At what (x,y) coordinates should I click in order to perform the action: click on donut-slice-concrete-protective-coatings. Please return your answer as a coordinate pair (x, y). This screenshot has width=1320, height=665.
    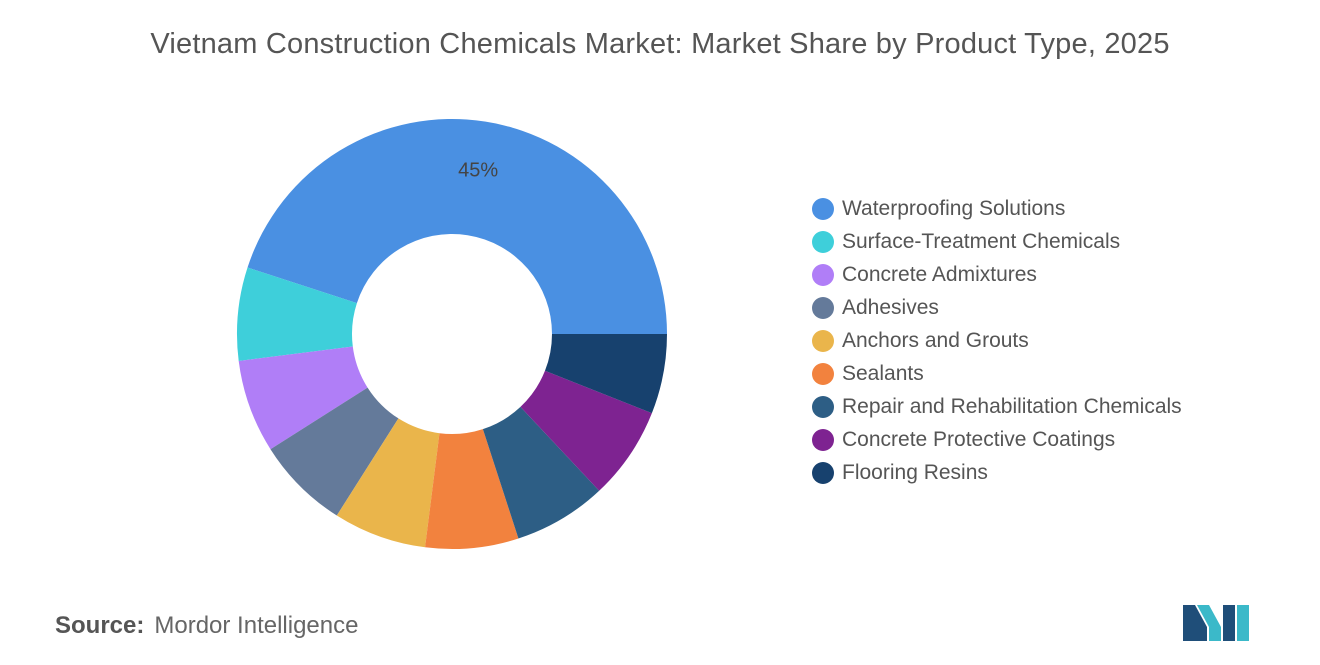
    Looking at the image, I should click on (586, 430).